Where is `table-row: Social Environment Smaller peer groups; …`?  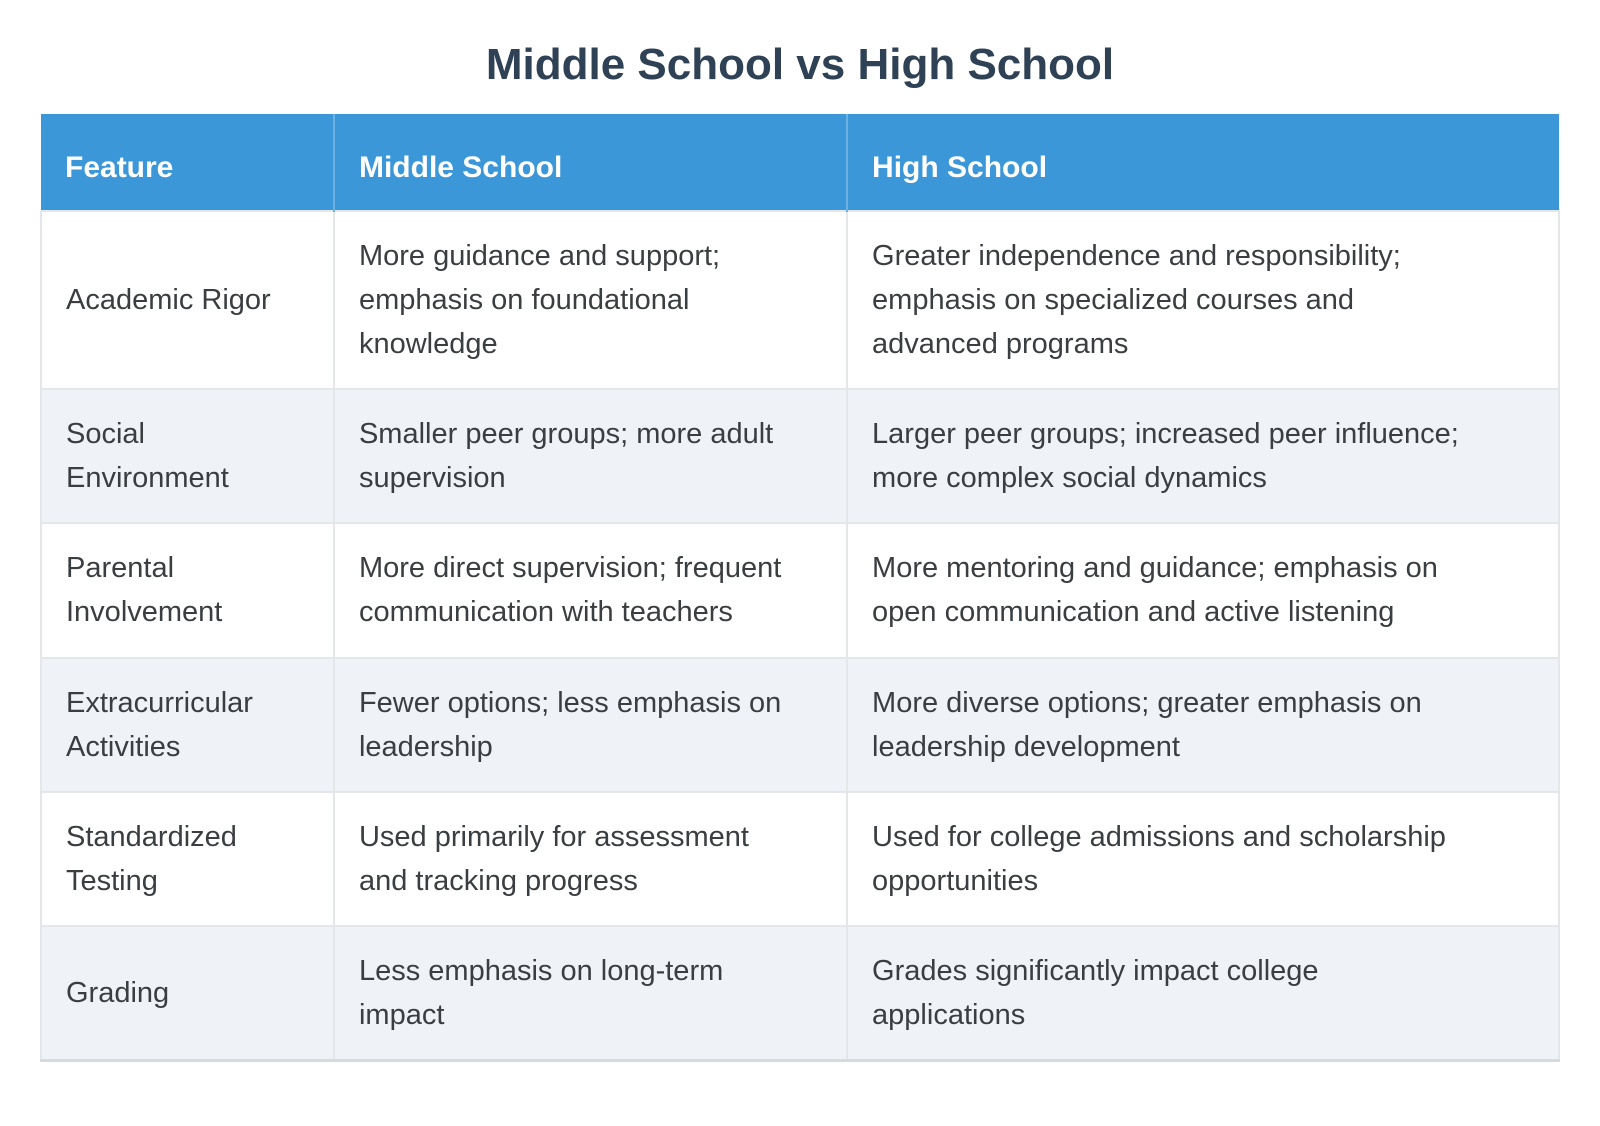
table-row: Social Environment Smaller peer groups; … is located at coordinates (800, 456).